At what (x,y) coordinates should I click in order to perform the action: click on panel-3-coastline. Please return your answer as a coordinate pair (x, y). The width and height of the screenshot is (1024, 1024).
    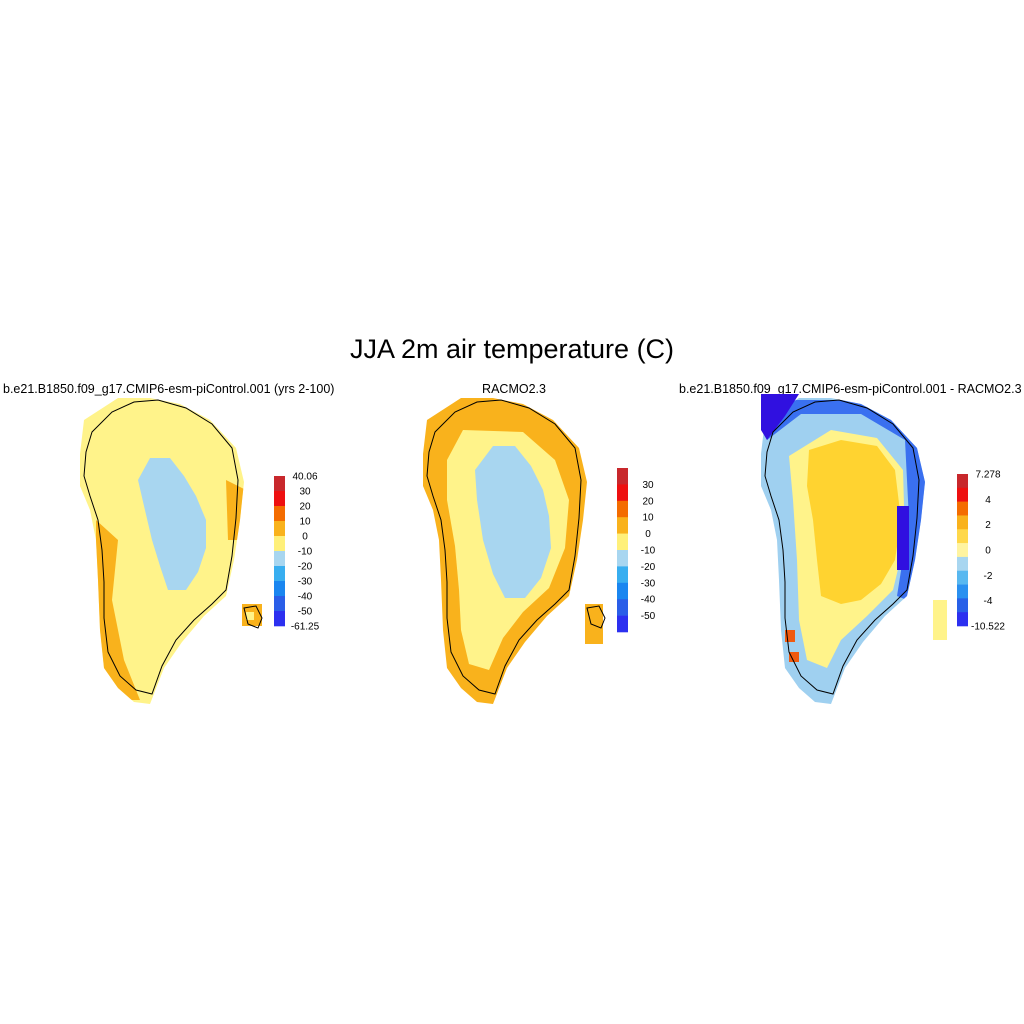
    Looking at the image, I should click on (842, 547).